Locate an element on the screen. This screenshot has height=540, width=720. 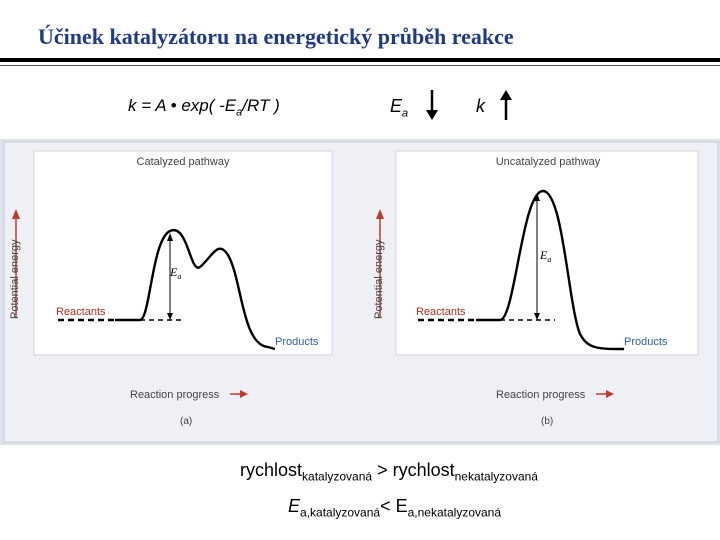
ea-symbol: Ea is located at coordinates (399, 108).